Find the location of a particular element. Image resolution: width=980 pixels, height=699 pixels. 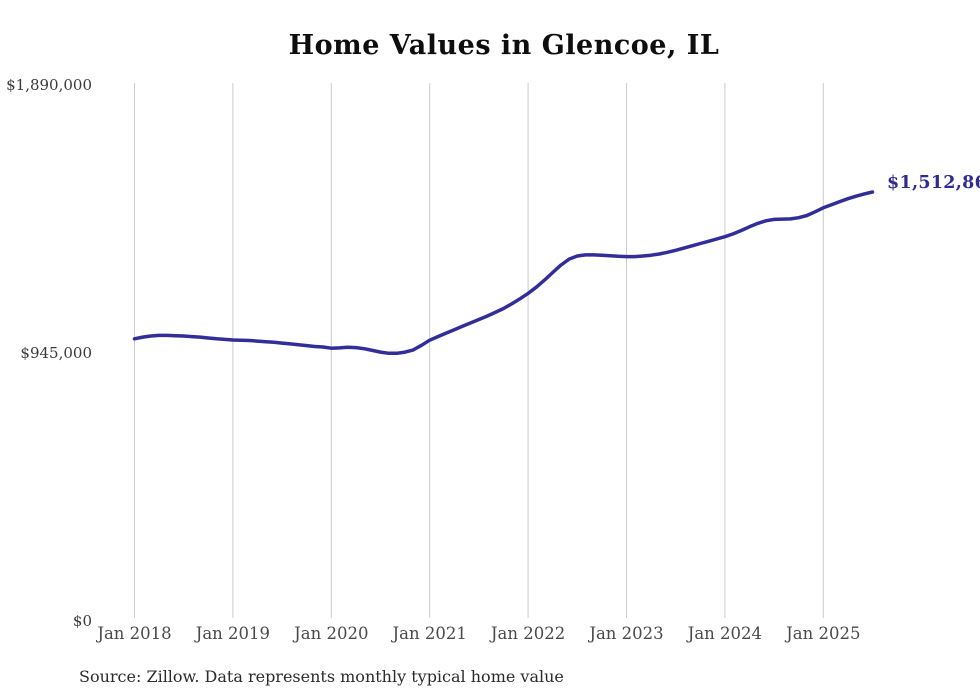

y-axis-tick-label: $945,000 is located at coordinates (56, 353).